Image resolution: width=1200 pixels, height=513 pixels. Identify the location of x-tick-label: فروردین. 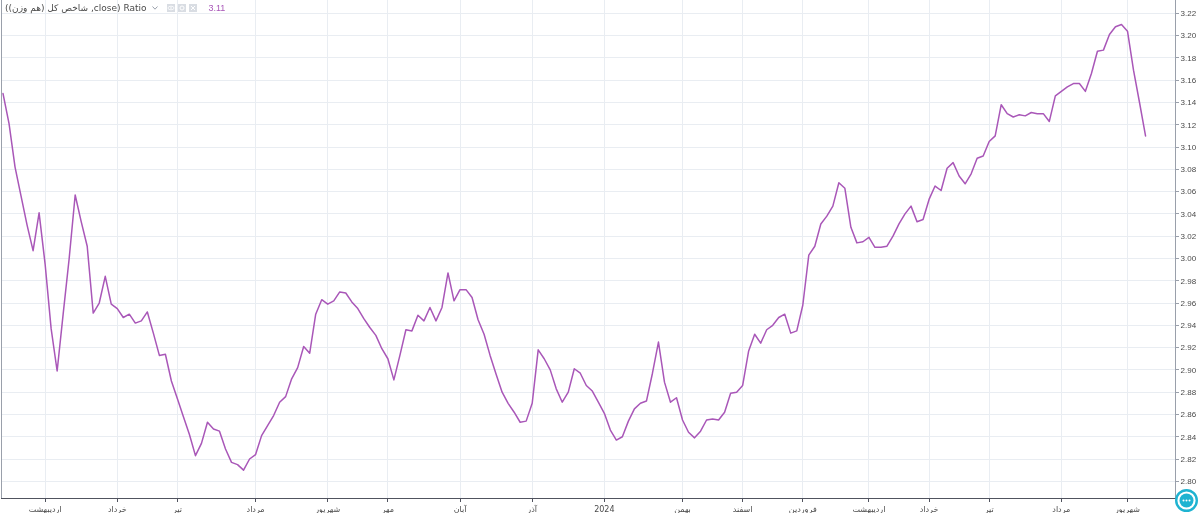
(802, 508).